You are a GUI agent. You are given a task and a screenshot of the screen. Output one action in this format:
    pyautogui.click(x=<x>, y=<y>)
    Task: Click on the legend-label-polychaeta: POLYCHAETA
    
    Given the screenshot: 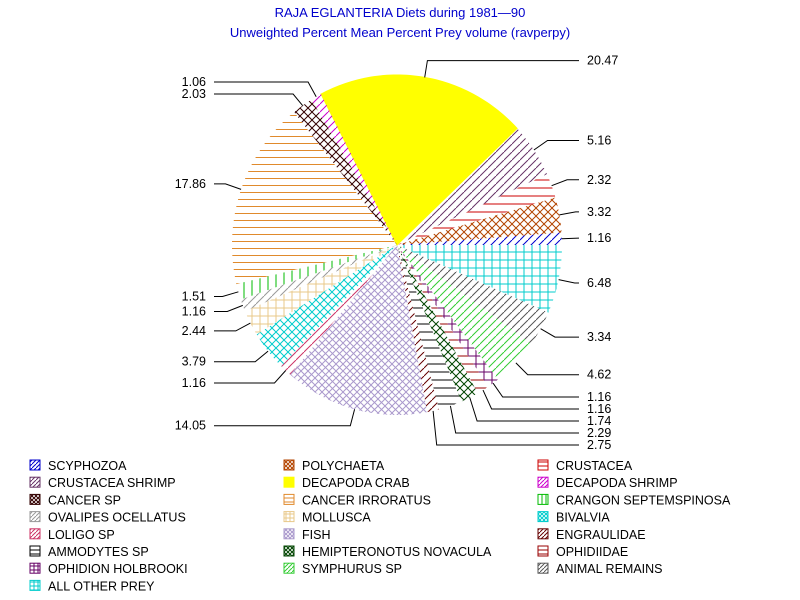 What is the action you would take?
    pyautogui.click(x=343, y=466)
    